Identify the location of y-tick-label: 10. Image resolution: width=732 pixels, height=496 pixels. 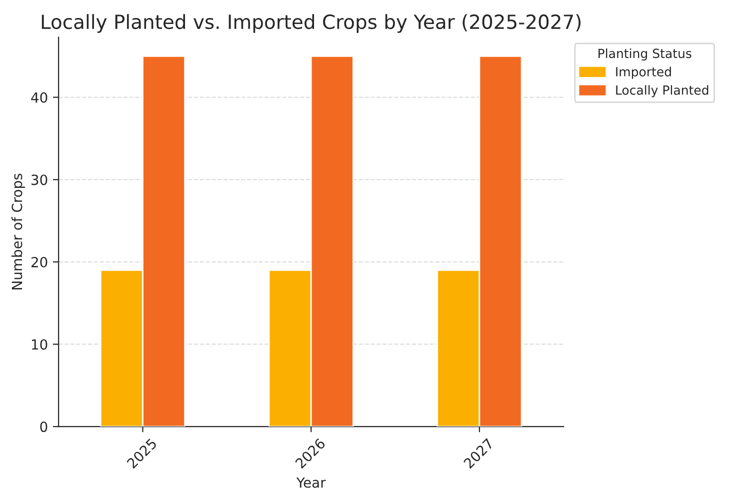
(40, 344).